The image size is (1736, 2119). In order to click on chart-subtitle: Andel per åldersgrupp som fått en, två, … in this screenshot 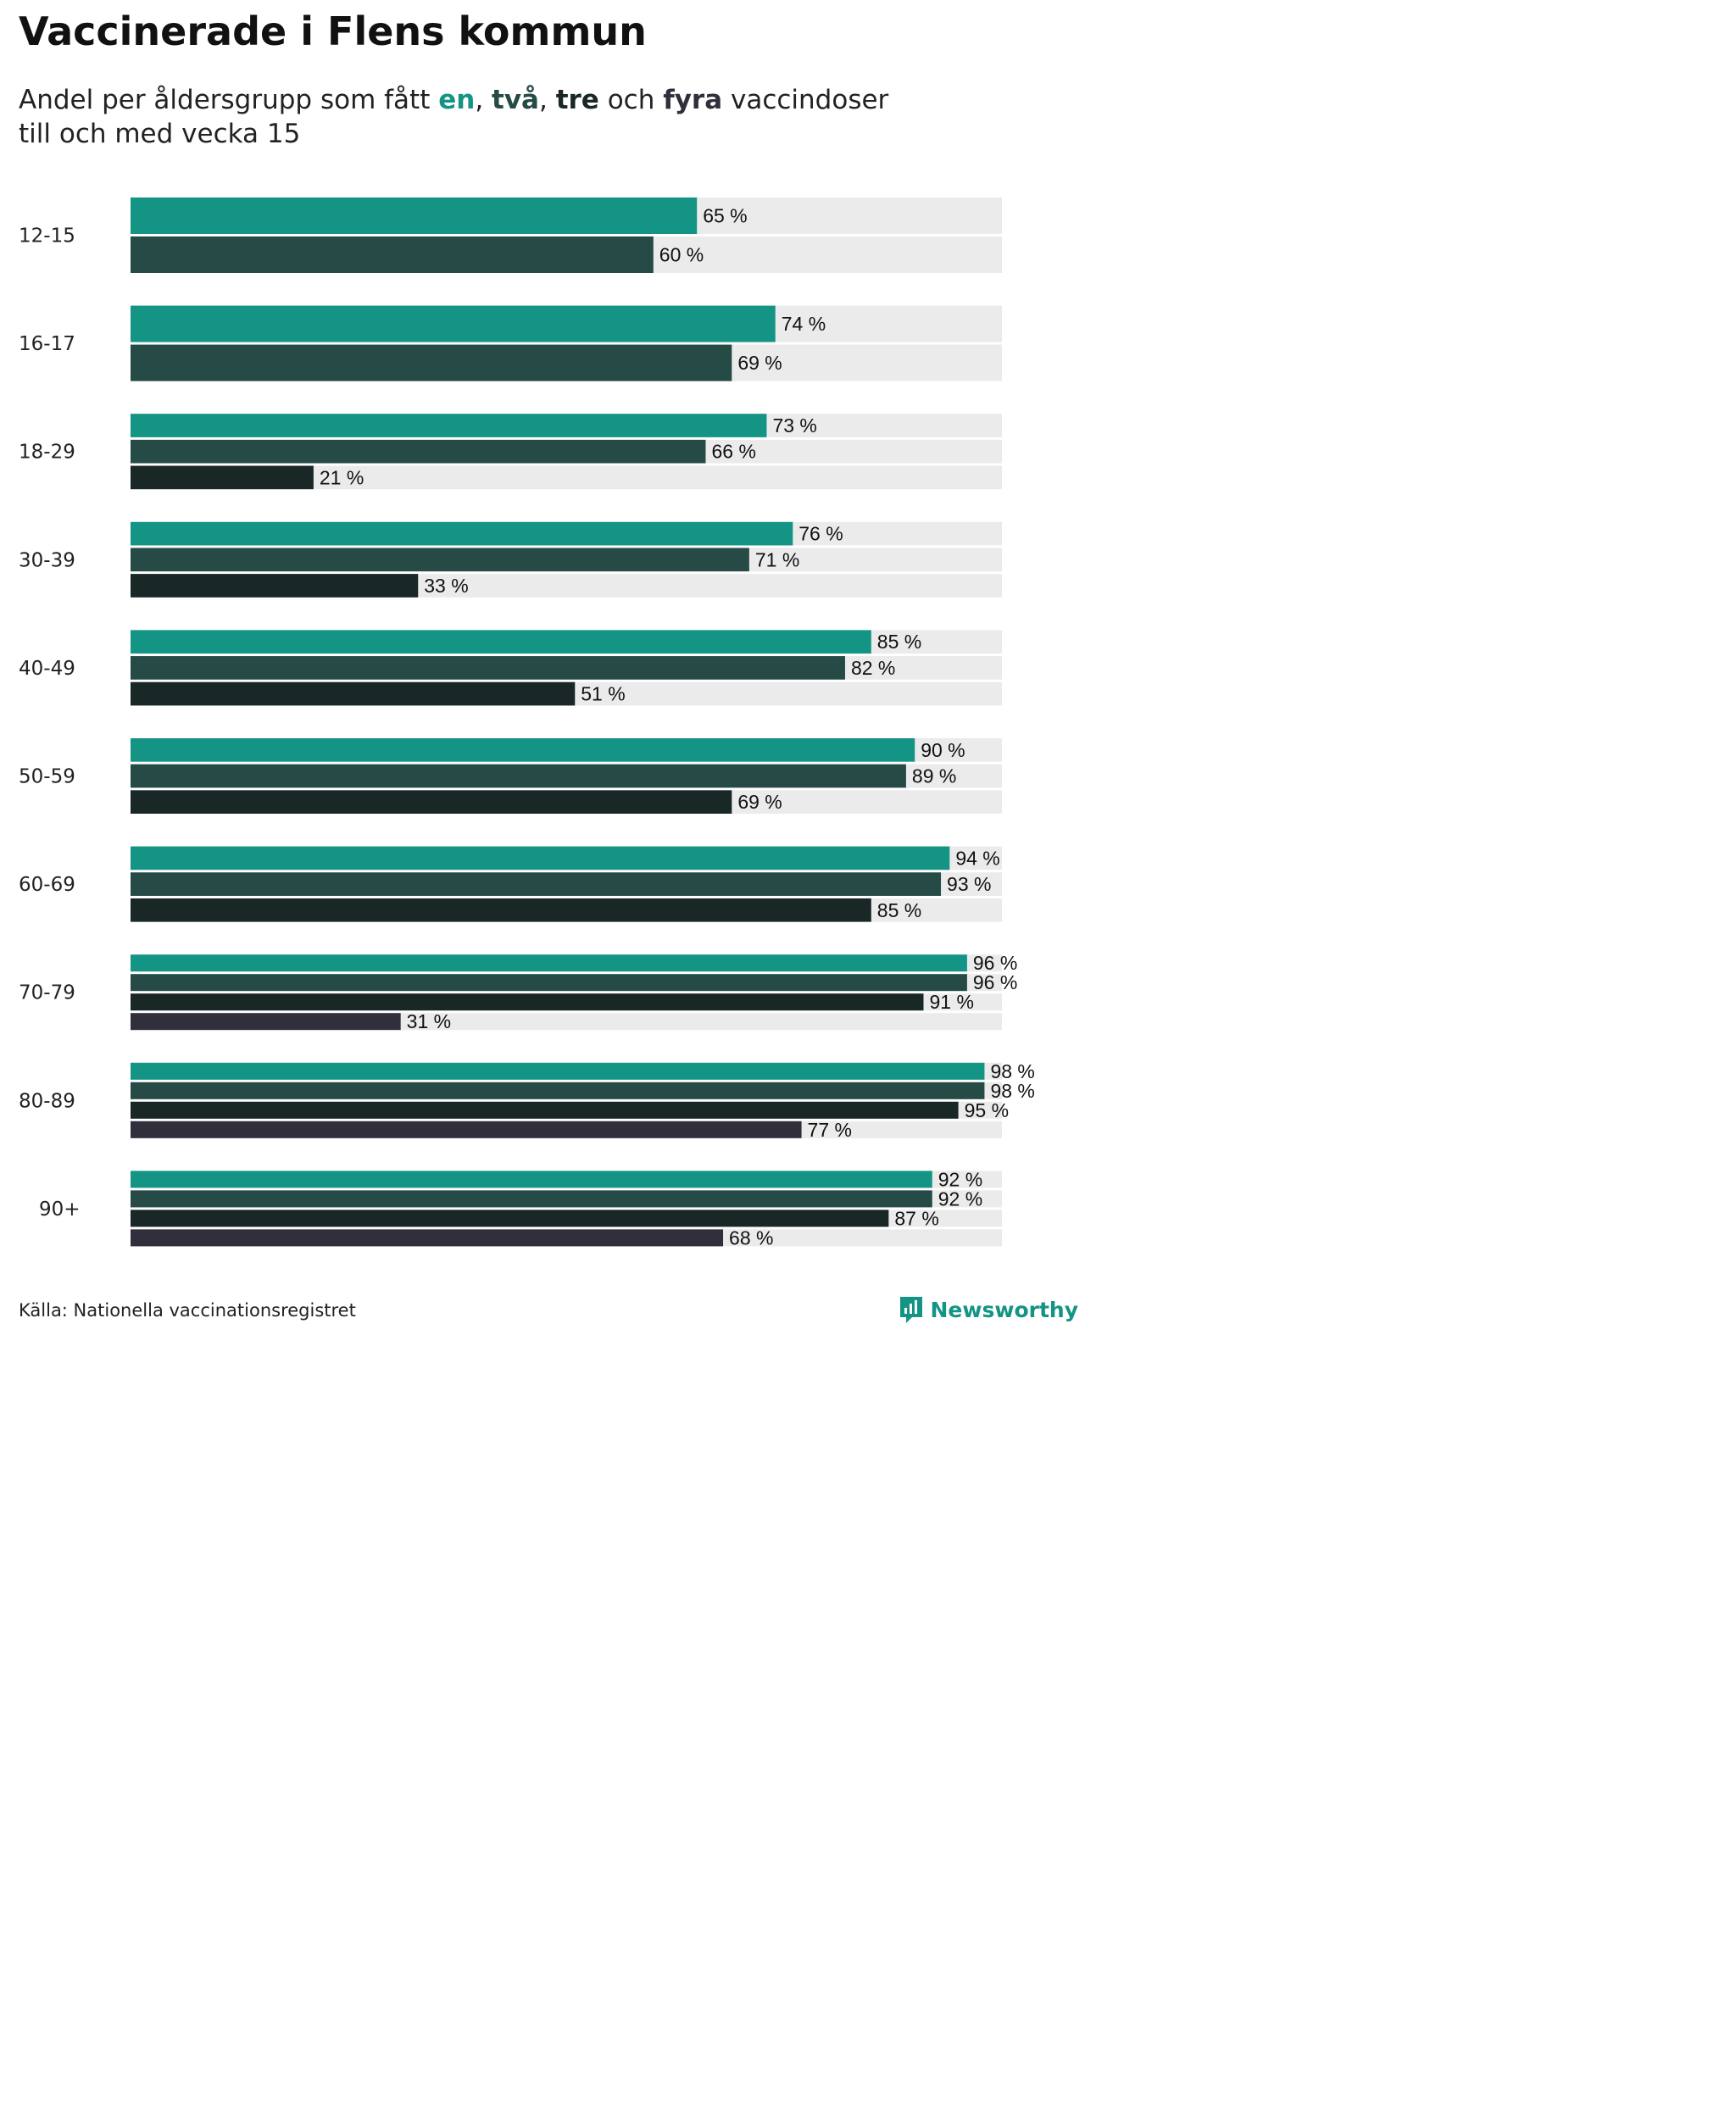, I will do `click(527, 117)`.